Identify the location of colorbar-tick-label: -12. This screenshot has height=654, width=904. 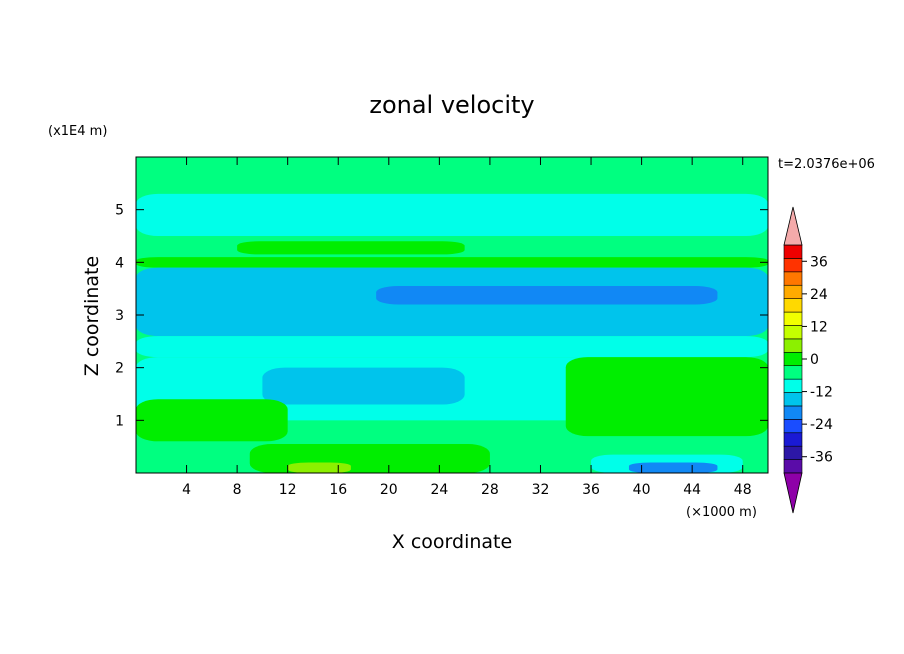
(821, 393).